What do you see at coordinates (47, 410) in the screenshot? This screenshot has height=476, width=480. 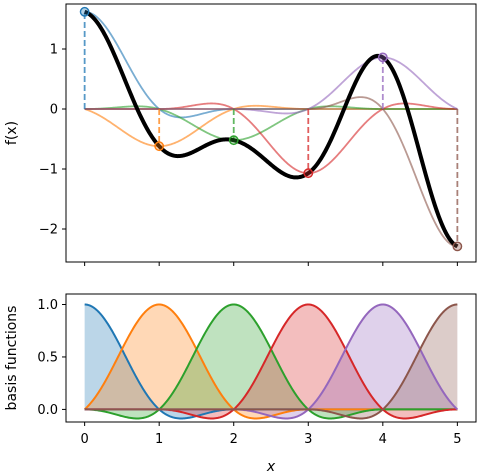 I see `bottom-y-tick-label: 0.0` at bounding box center [47, 410].